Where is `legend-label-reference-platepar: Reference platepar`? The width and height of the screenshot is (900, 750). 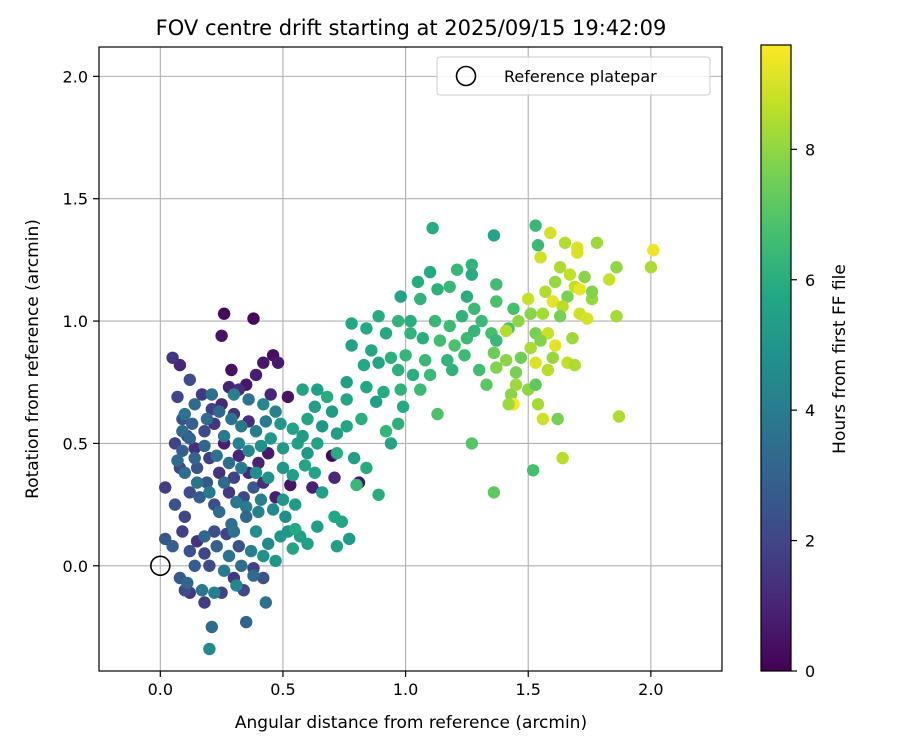 legend-label-reference-platepar: Reference platepar is located at coordinates (580, 76).